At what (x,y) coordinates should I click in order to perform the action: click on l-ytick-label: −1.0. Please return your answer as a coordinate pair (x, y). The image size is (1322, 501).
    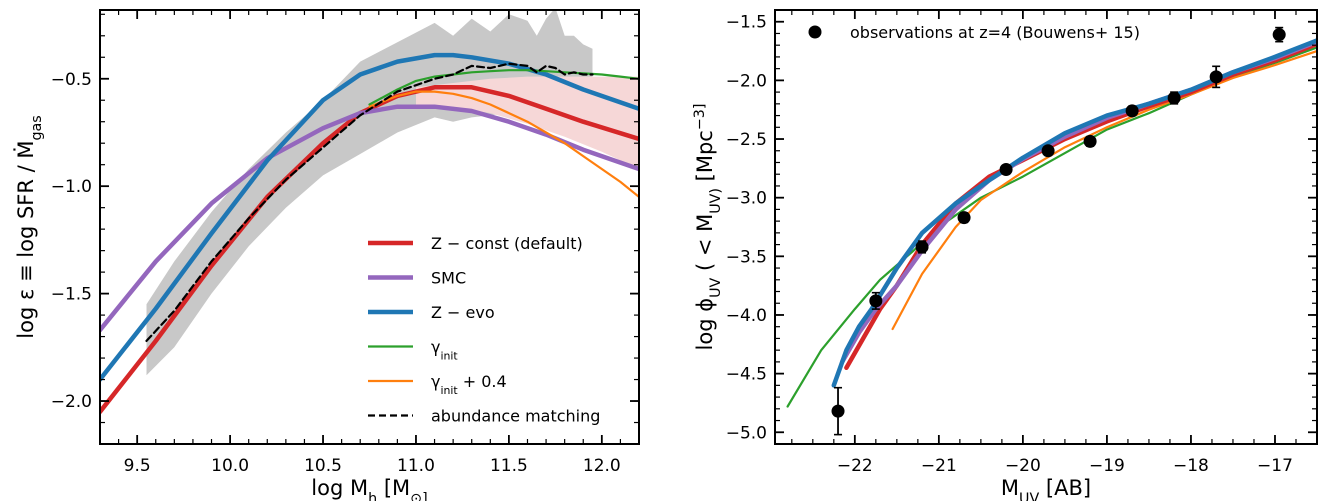
    Looking at the image, I should click on (71, 187).